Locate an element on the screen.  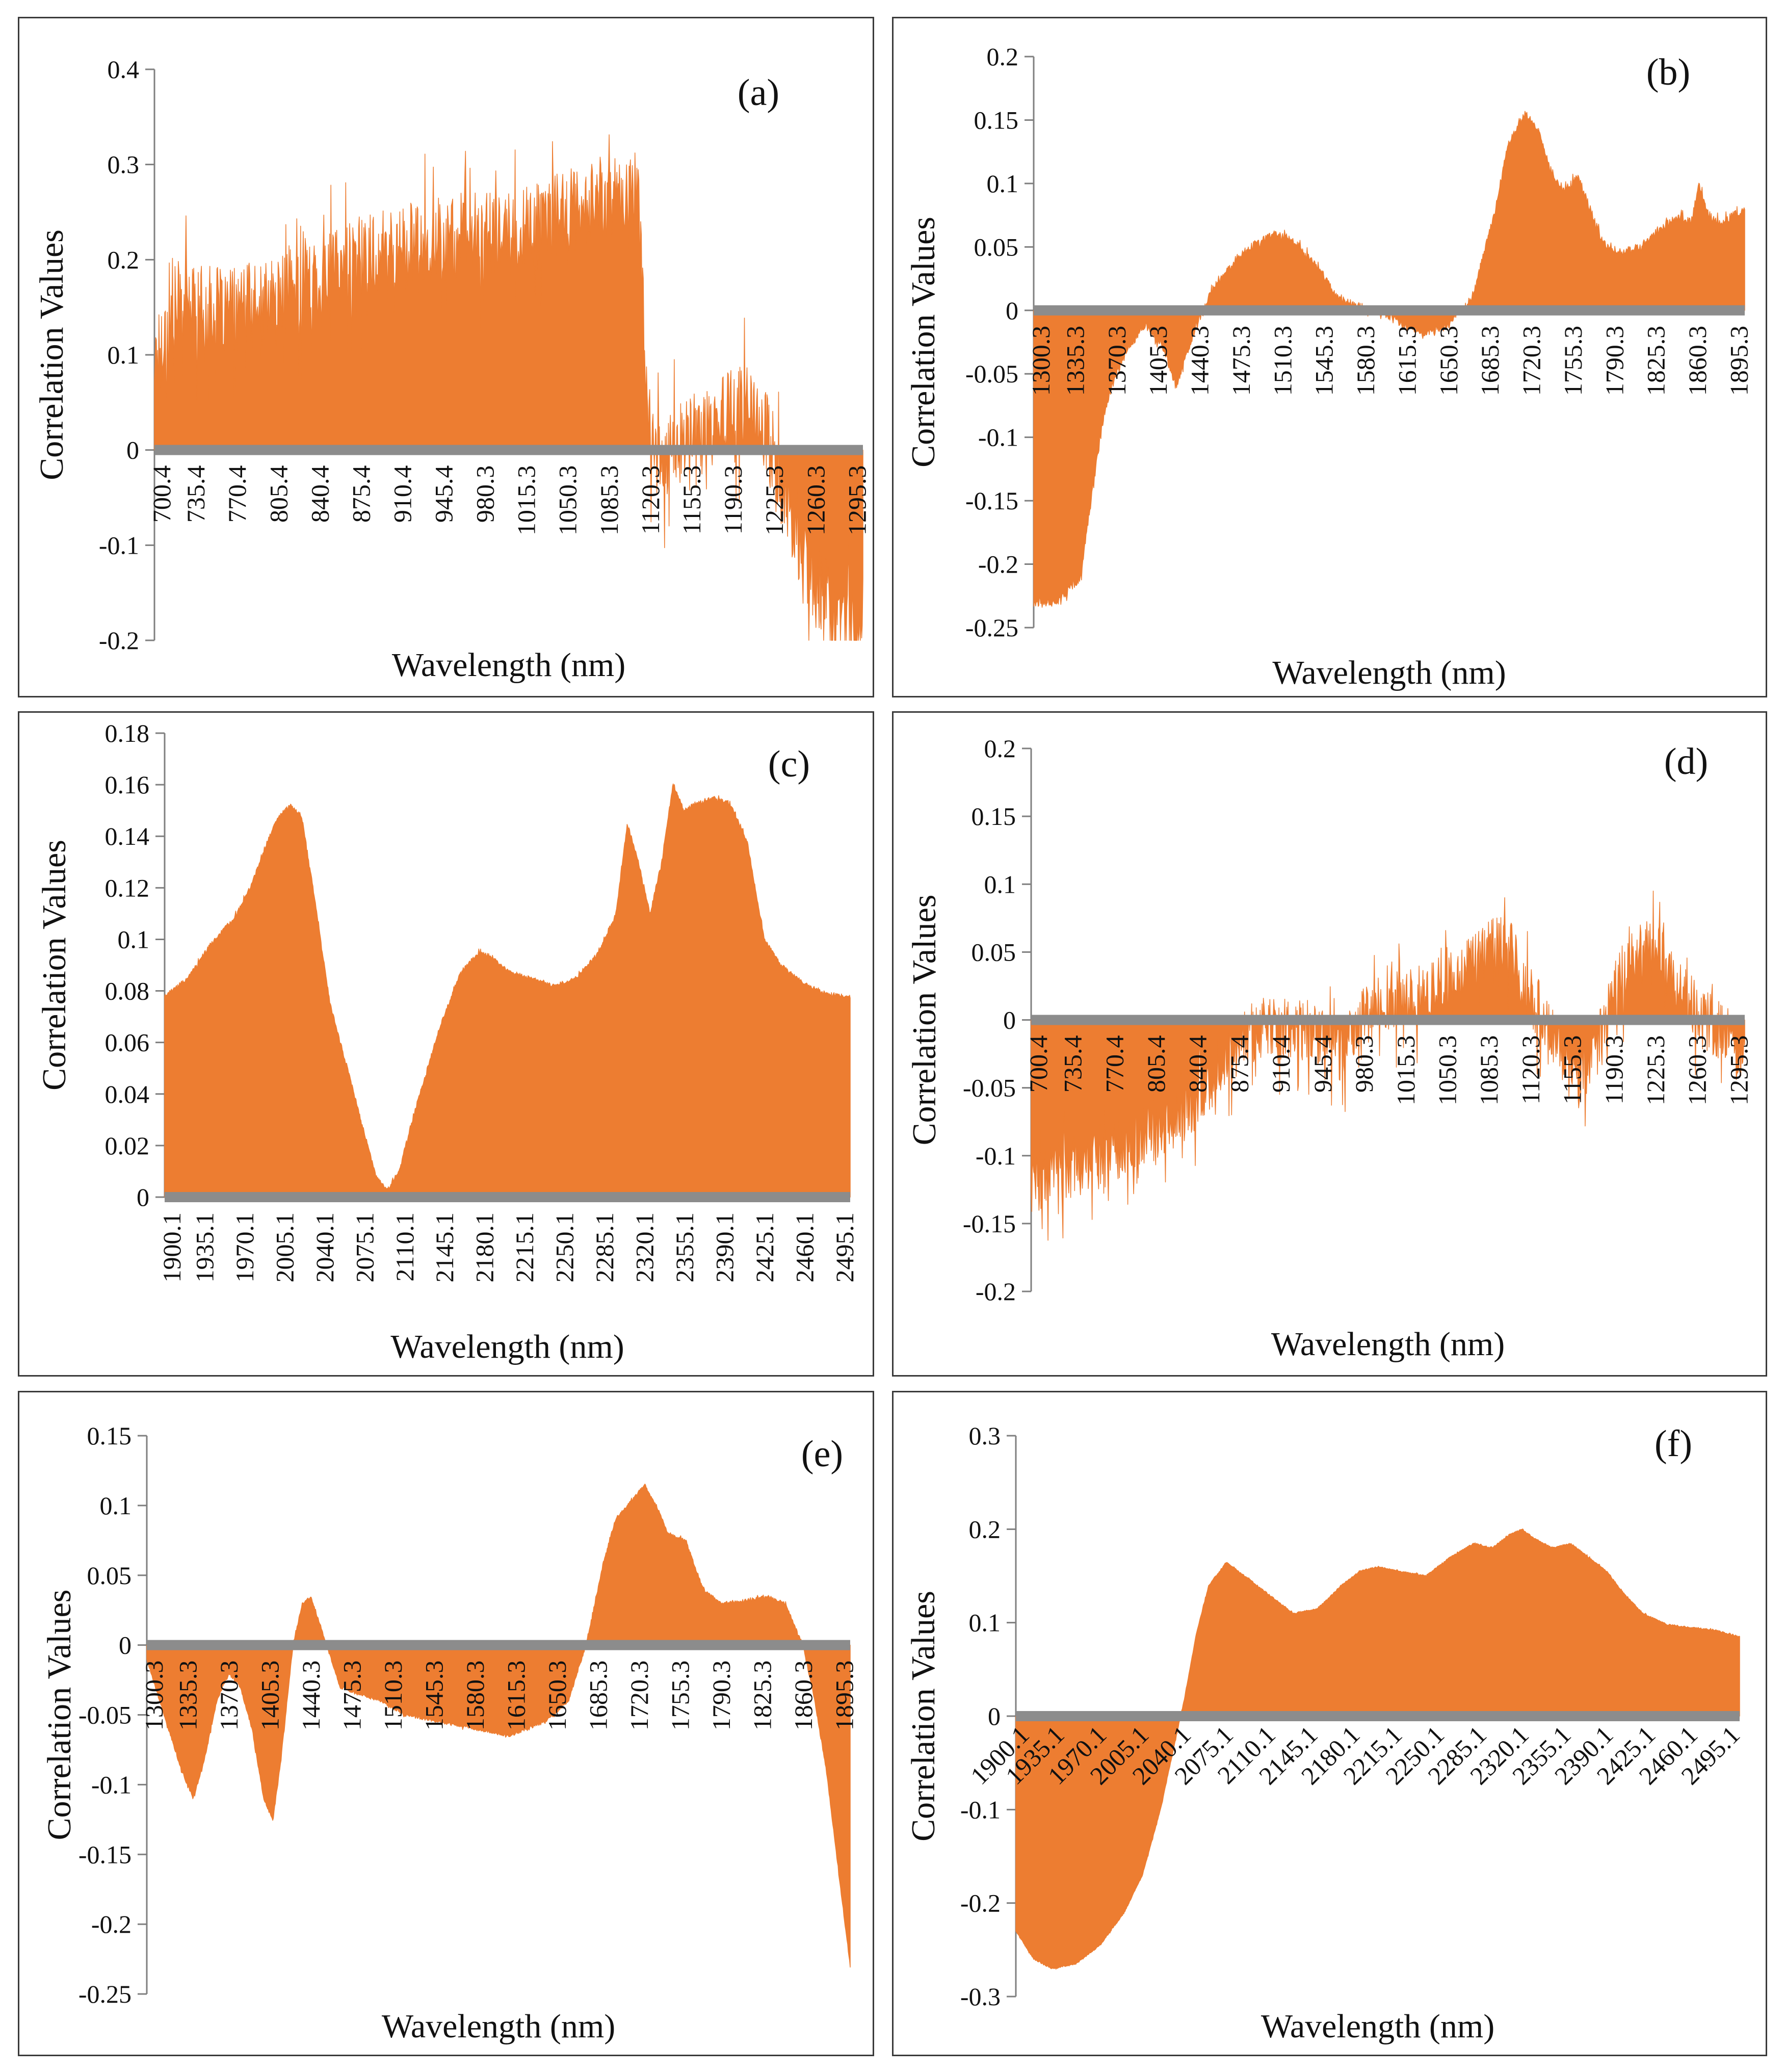
x-tick-label: 1545.3 is located at coordinates (1324, 361).